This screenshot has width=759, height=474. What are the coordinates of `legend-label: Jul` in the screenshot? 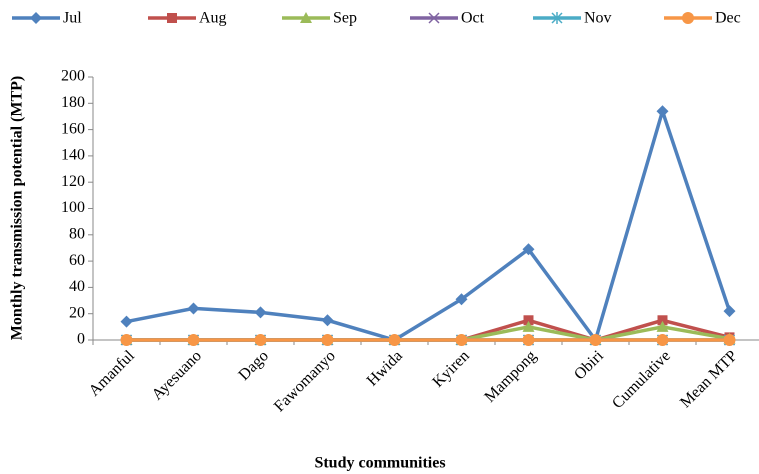 It's located at (72, 18).